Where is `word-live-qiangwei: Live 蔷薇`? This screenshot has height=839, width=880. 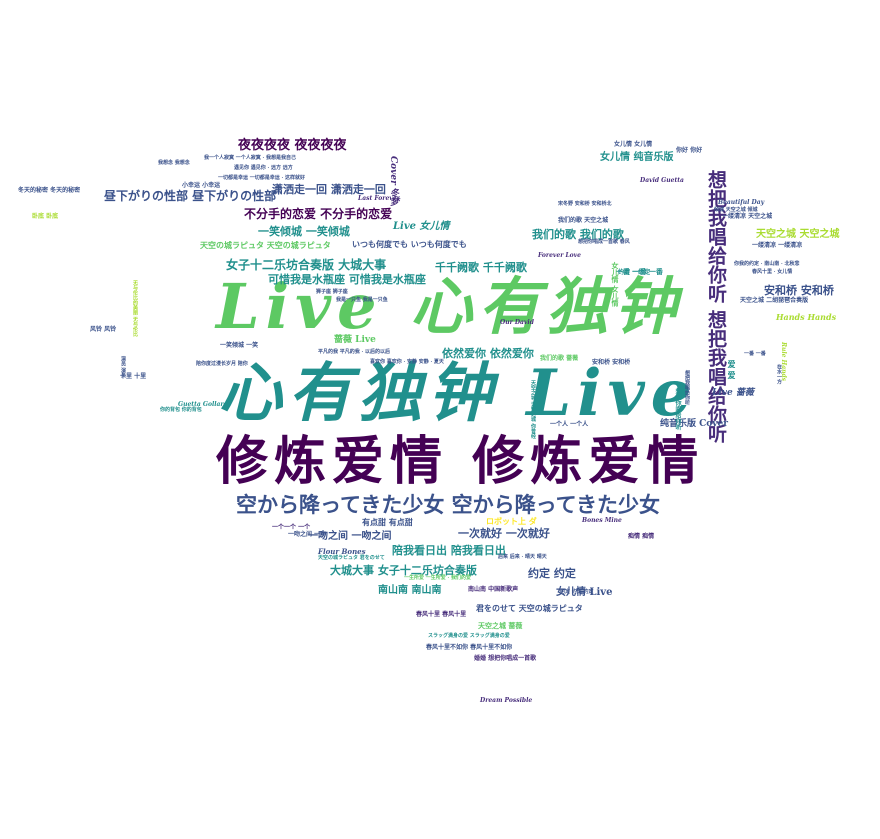 word-live-qiangwei: Live 蔷薇 is located at coordinates (733, 393).